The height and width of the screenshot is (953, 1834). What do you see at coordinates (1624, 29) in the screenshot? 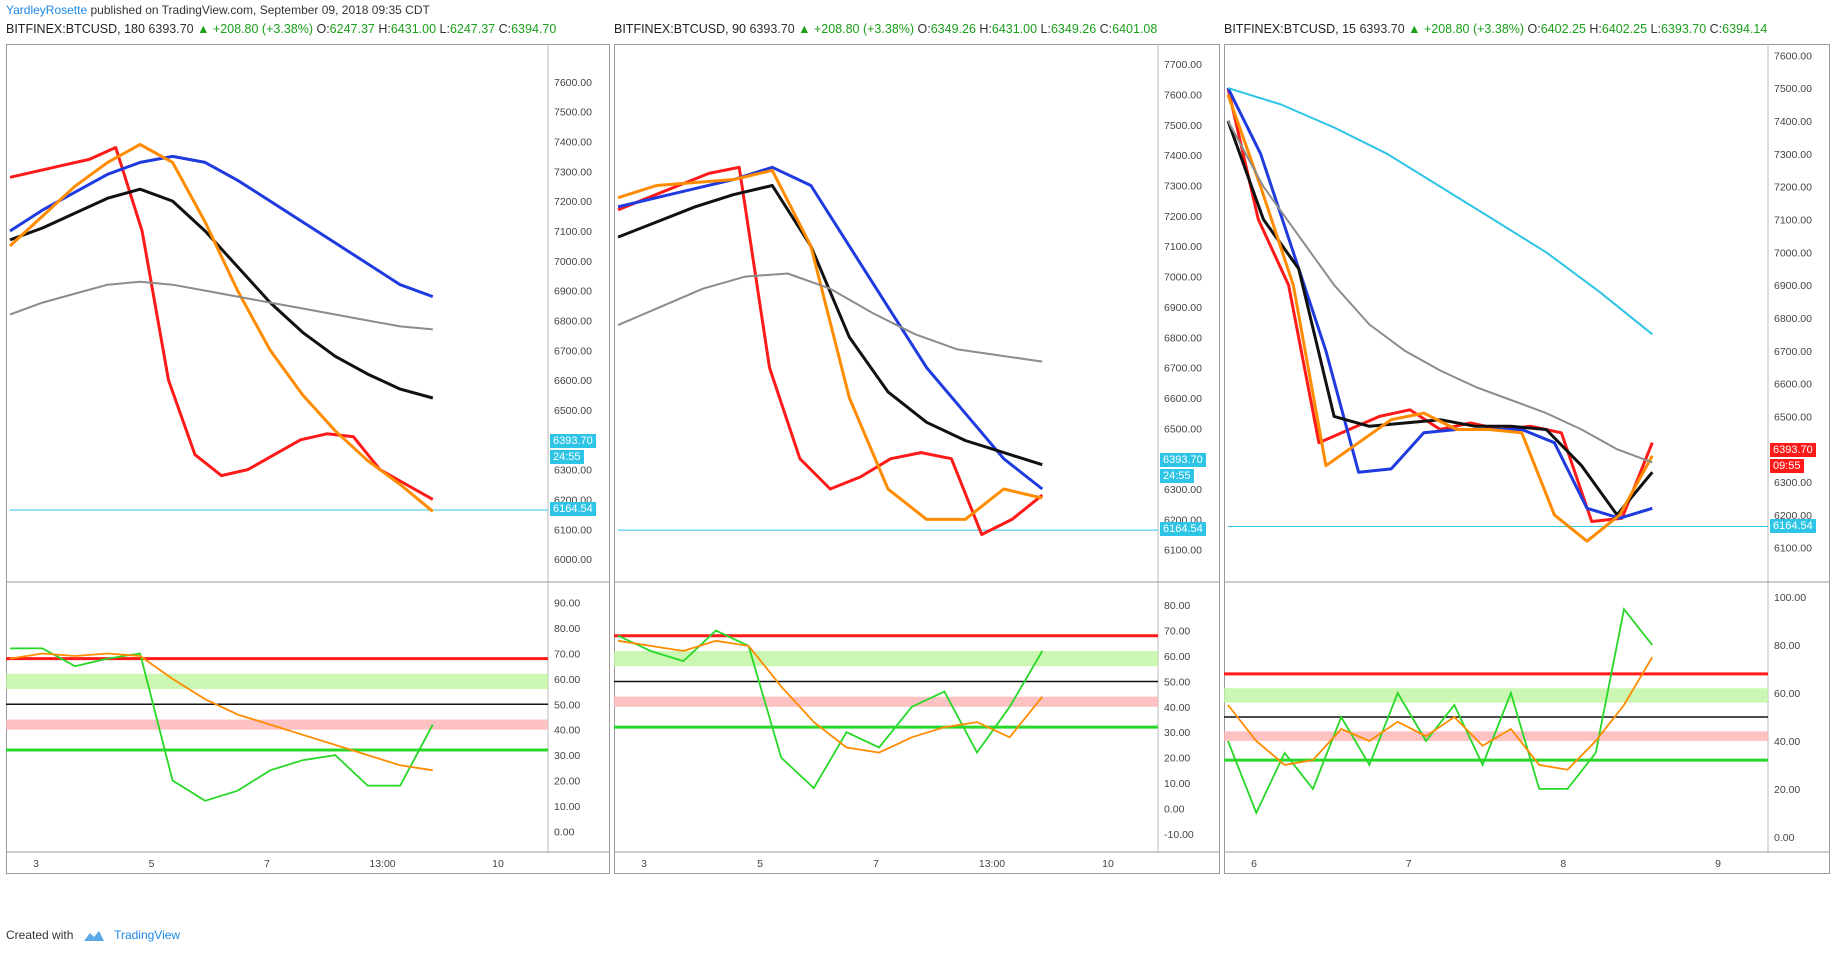
I see `high-value: 6402.25` at bounding box center [1624, 29].